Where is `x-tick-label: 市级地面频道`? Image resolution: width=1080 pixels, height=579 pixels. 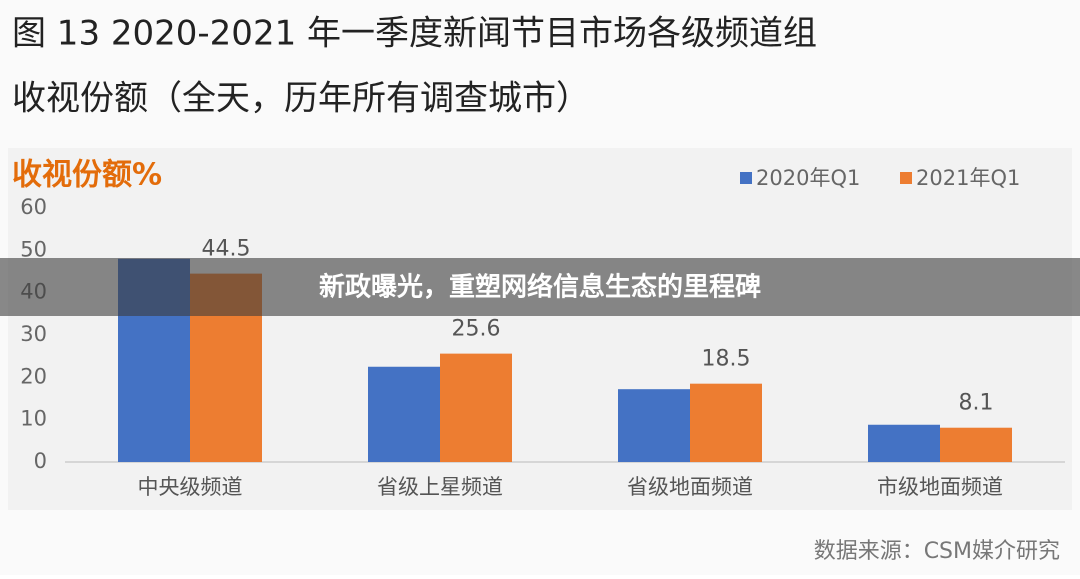
x-tick-label: 市级地面频道 is located at coordinates (940, 487).